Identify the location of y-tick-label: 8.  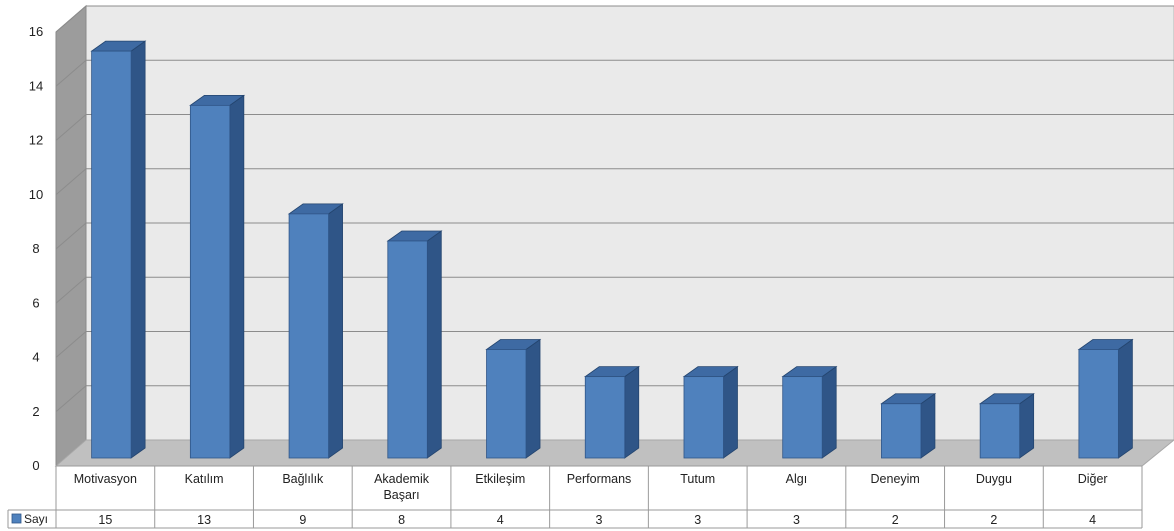
(35, 248).